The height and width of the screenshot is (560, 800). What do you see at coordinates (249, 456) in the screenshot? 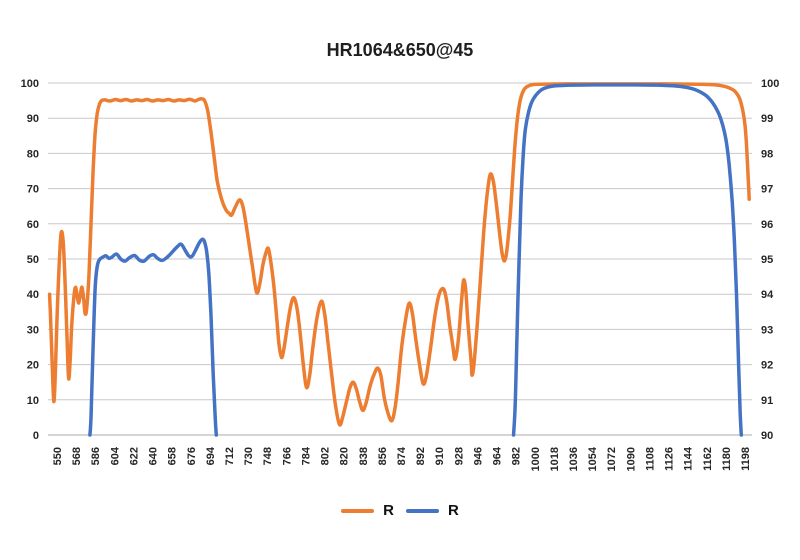
I see `x-axis-label: 730` at bounding box center [249, 456].